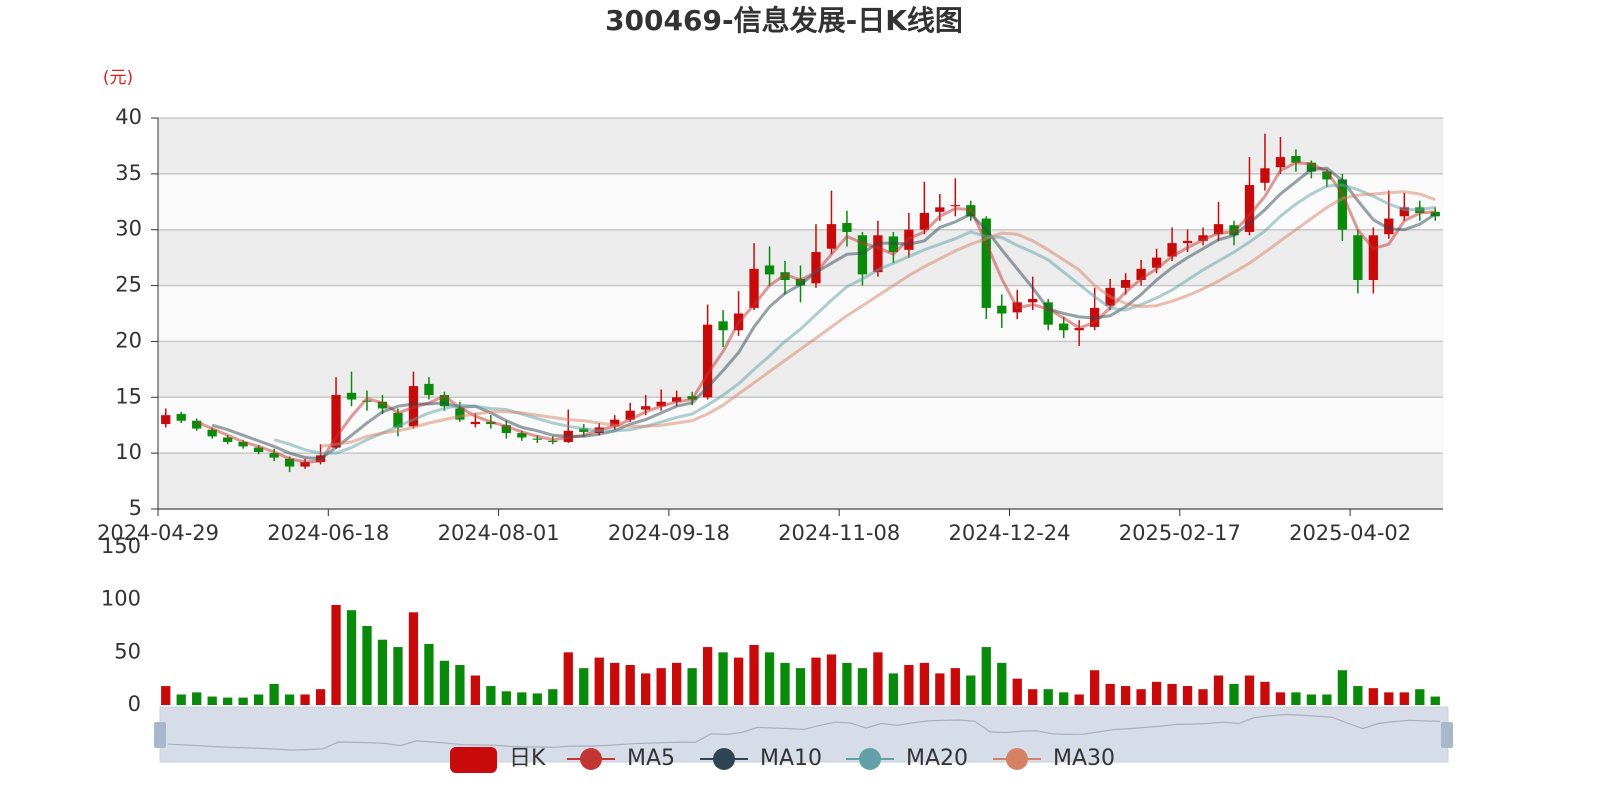 Image resolution: width=1600 pixels, height=800 pixels. I want to click on x-tick-label: 2025-04-02, so click(1350, 533).